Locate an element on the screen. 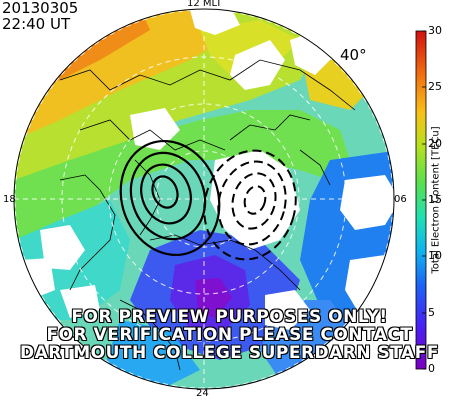 This screenshot has width=459, height=400. colorbar-title: Total Electron Content [TECu] is located at coordinates (436, 200).